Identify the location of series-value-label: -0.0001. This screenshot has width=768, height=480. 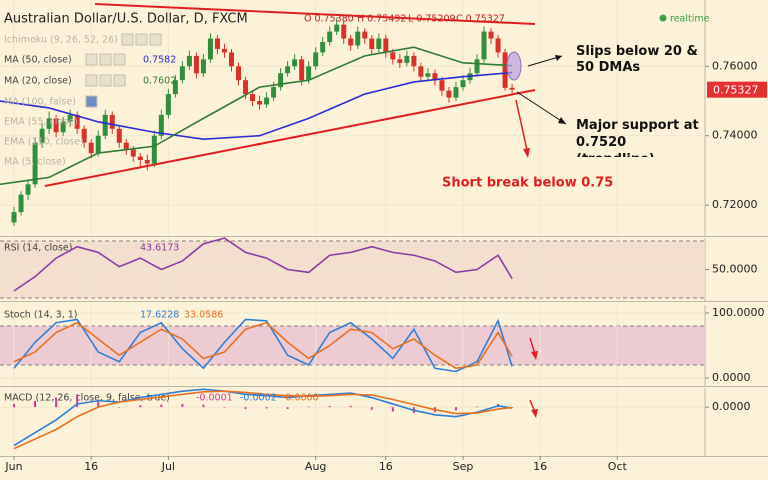
(214, 398).